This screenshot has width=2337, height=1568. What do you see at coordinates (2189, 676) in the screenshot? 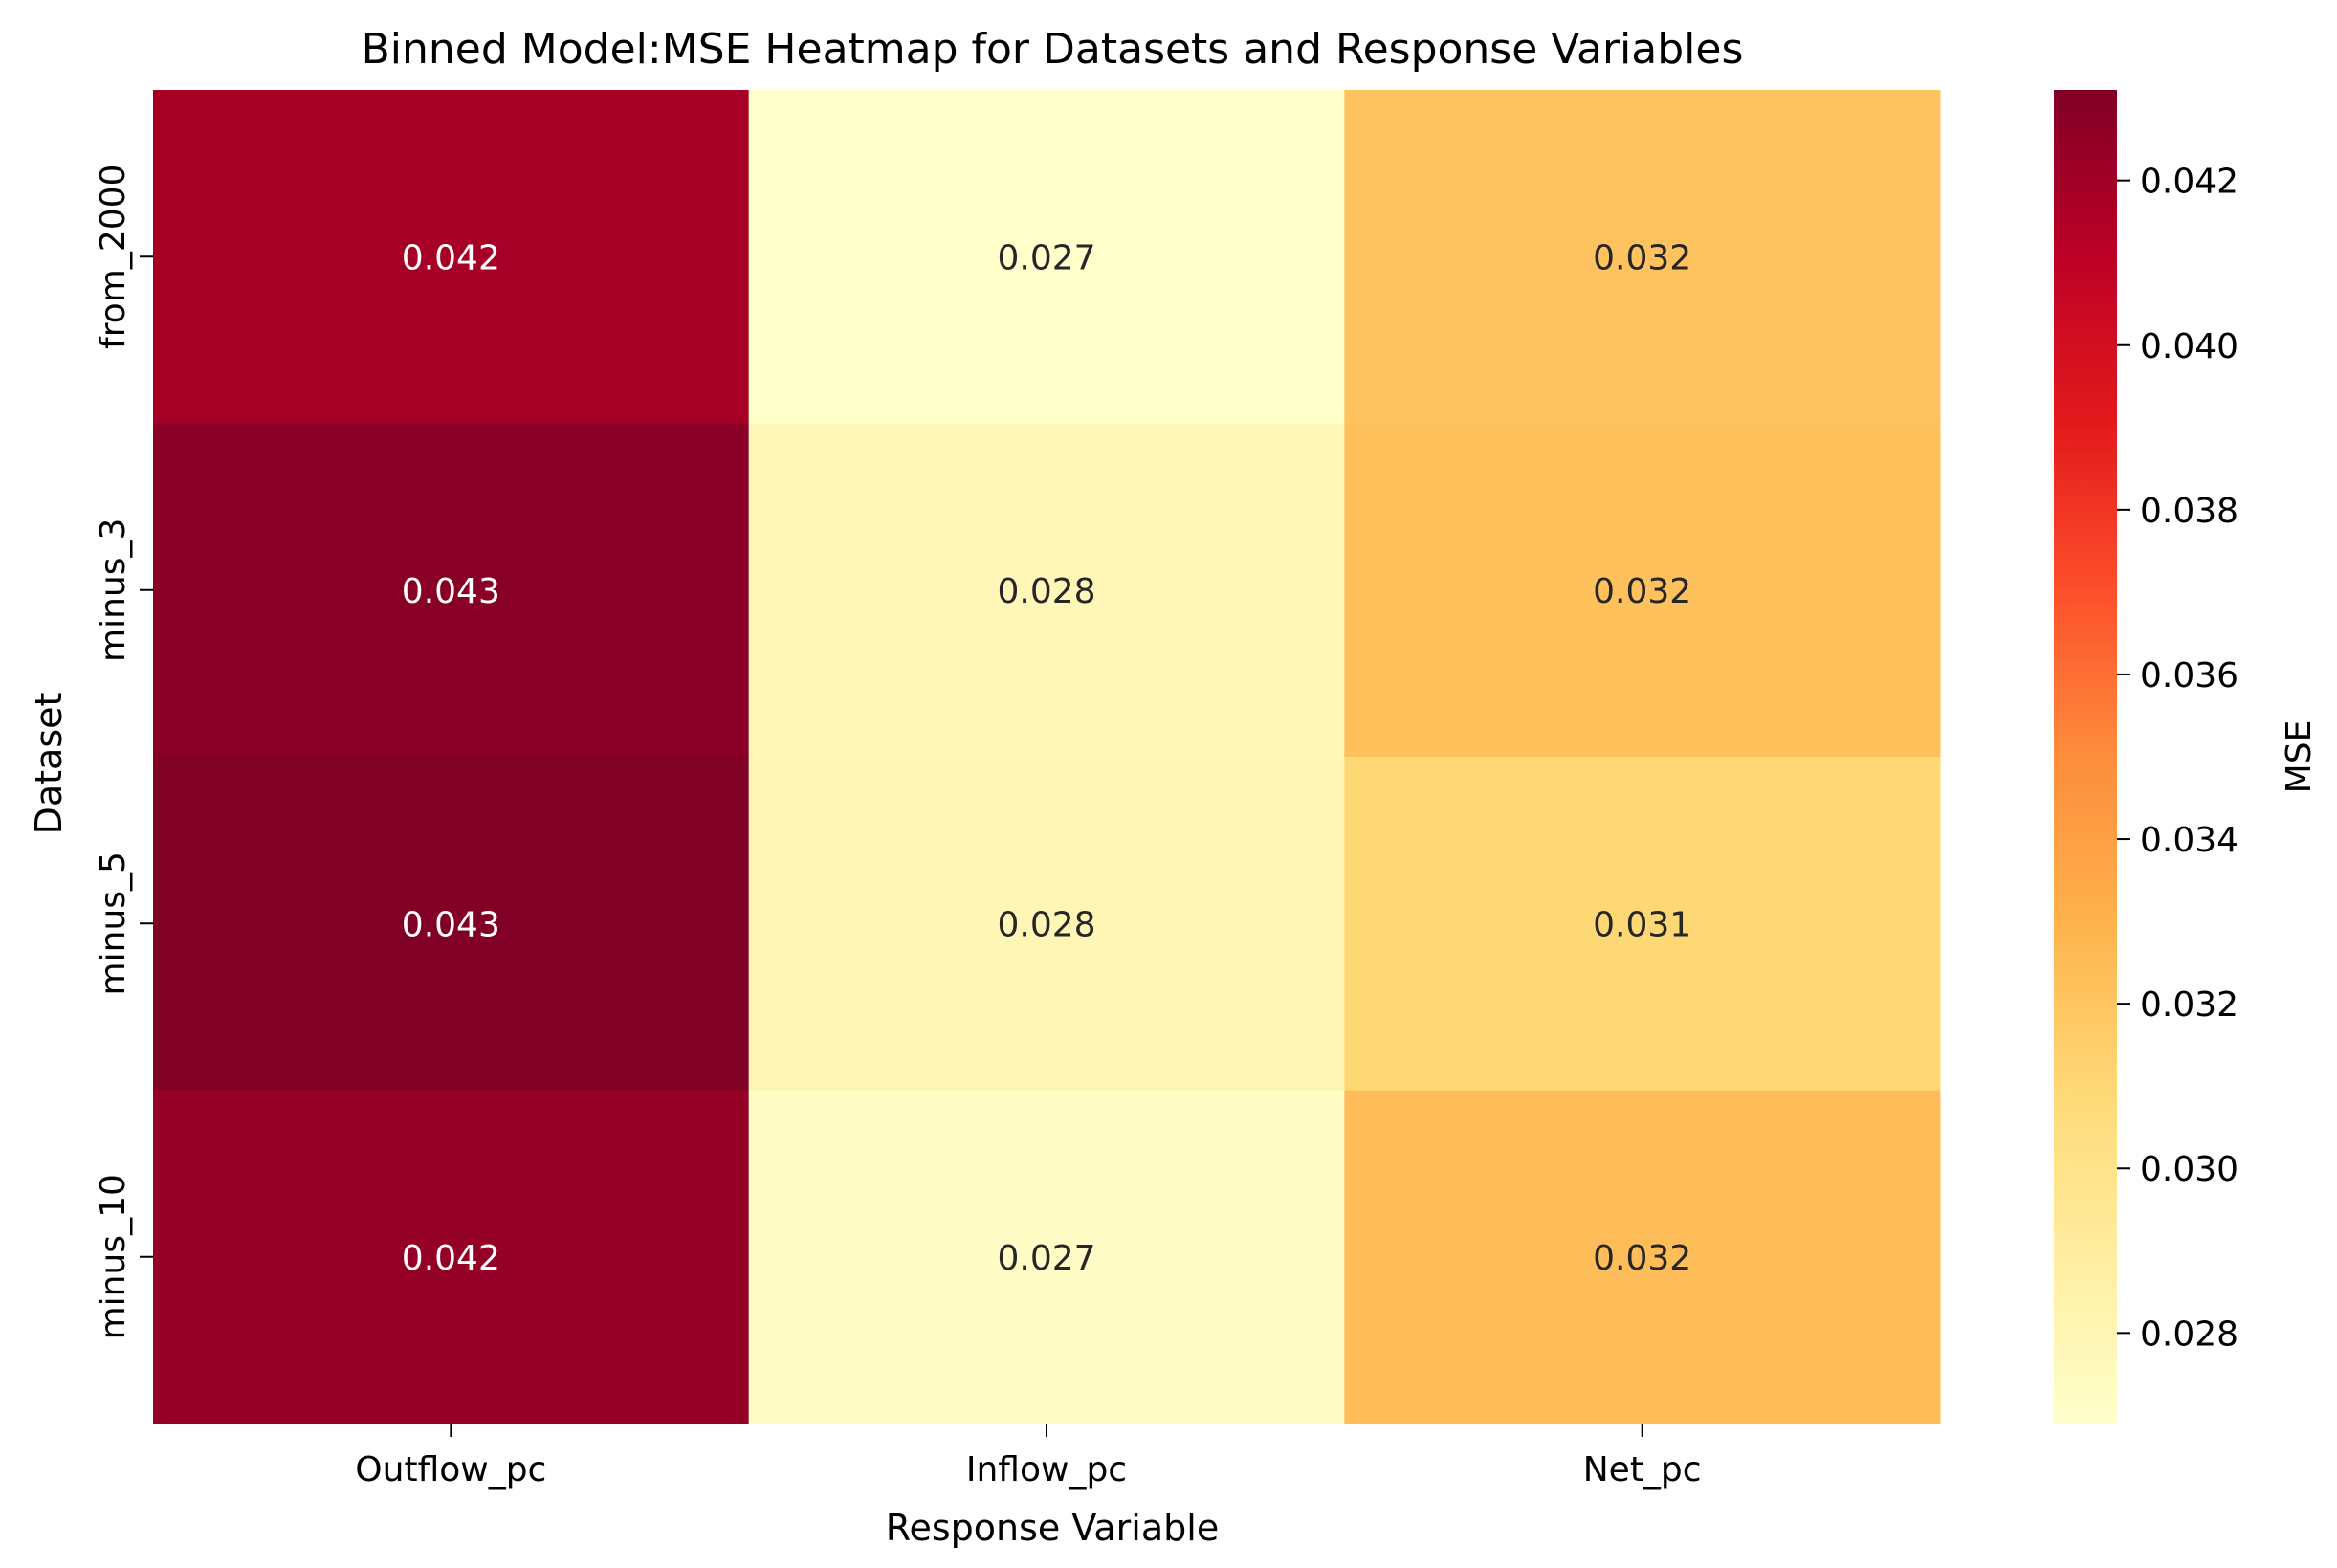
I see `colorbar-tick-label: 0.036` at bounding box center [2189, 676].